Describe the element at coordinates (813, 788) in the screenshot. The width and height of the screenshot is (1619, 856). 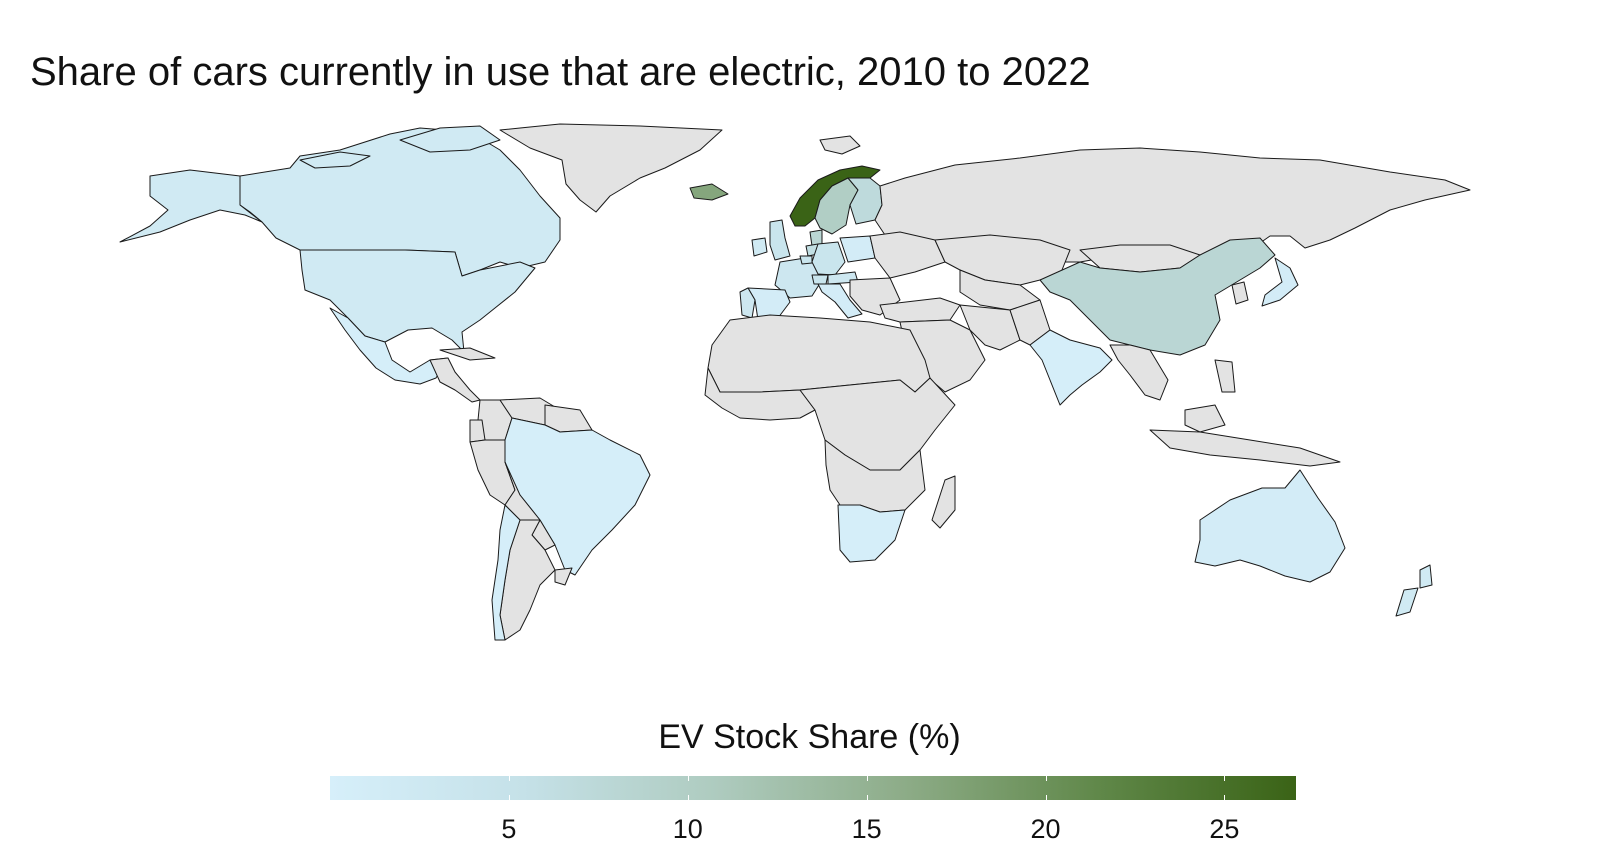
I see `legend-color-scale` at that location.